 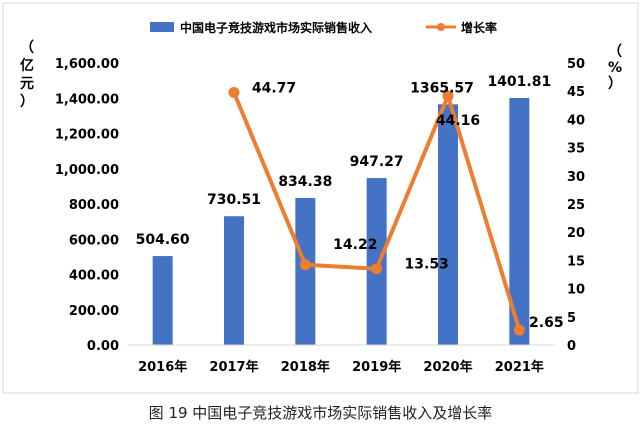 I want to click on figure-caption: 图 19 中国电子竞技游戏市场实际销售收入及增长率, so click(x=320, y=413).